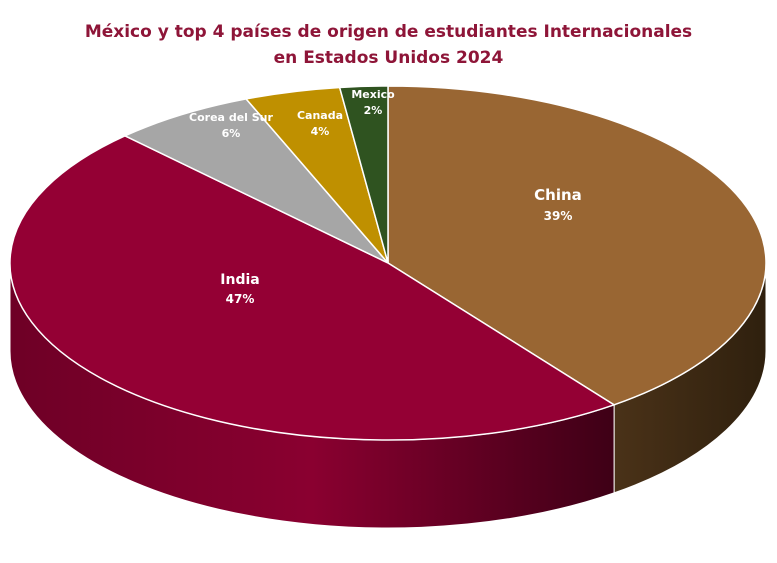  I want to click on slice-label-india: India, so click(239, 280).